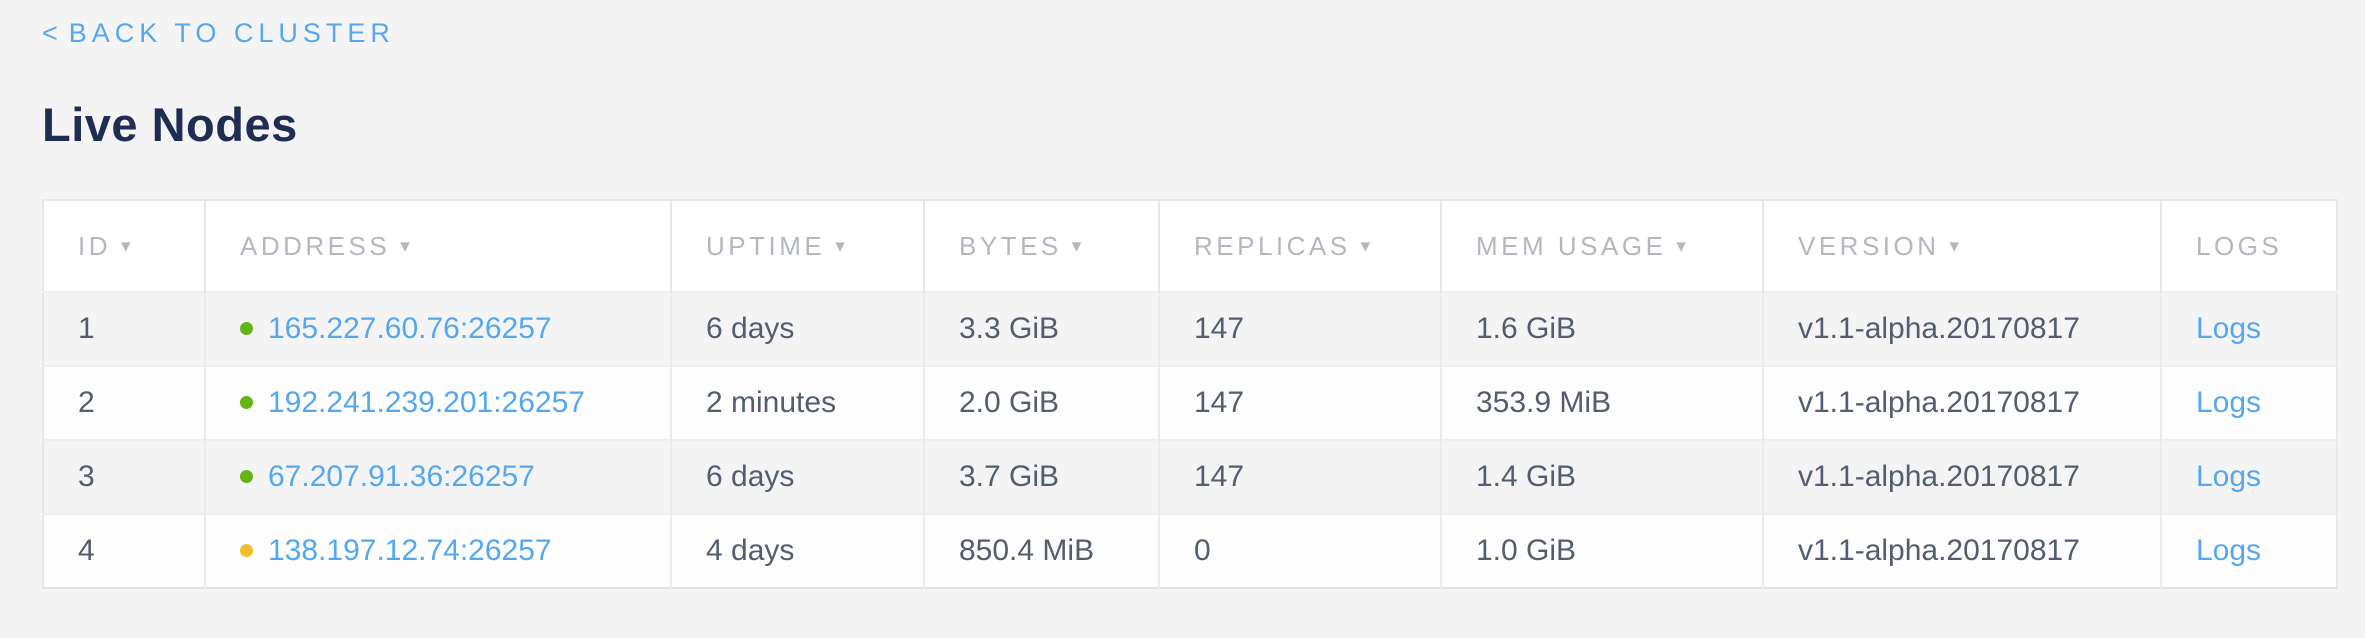 This screenshot has width=2365, height=638. I want to click on column-header-mem-usage: Mem Usage ▾, so click(1602, 246).